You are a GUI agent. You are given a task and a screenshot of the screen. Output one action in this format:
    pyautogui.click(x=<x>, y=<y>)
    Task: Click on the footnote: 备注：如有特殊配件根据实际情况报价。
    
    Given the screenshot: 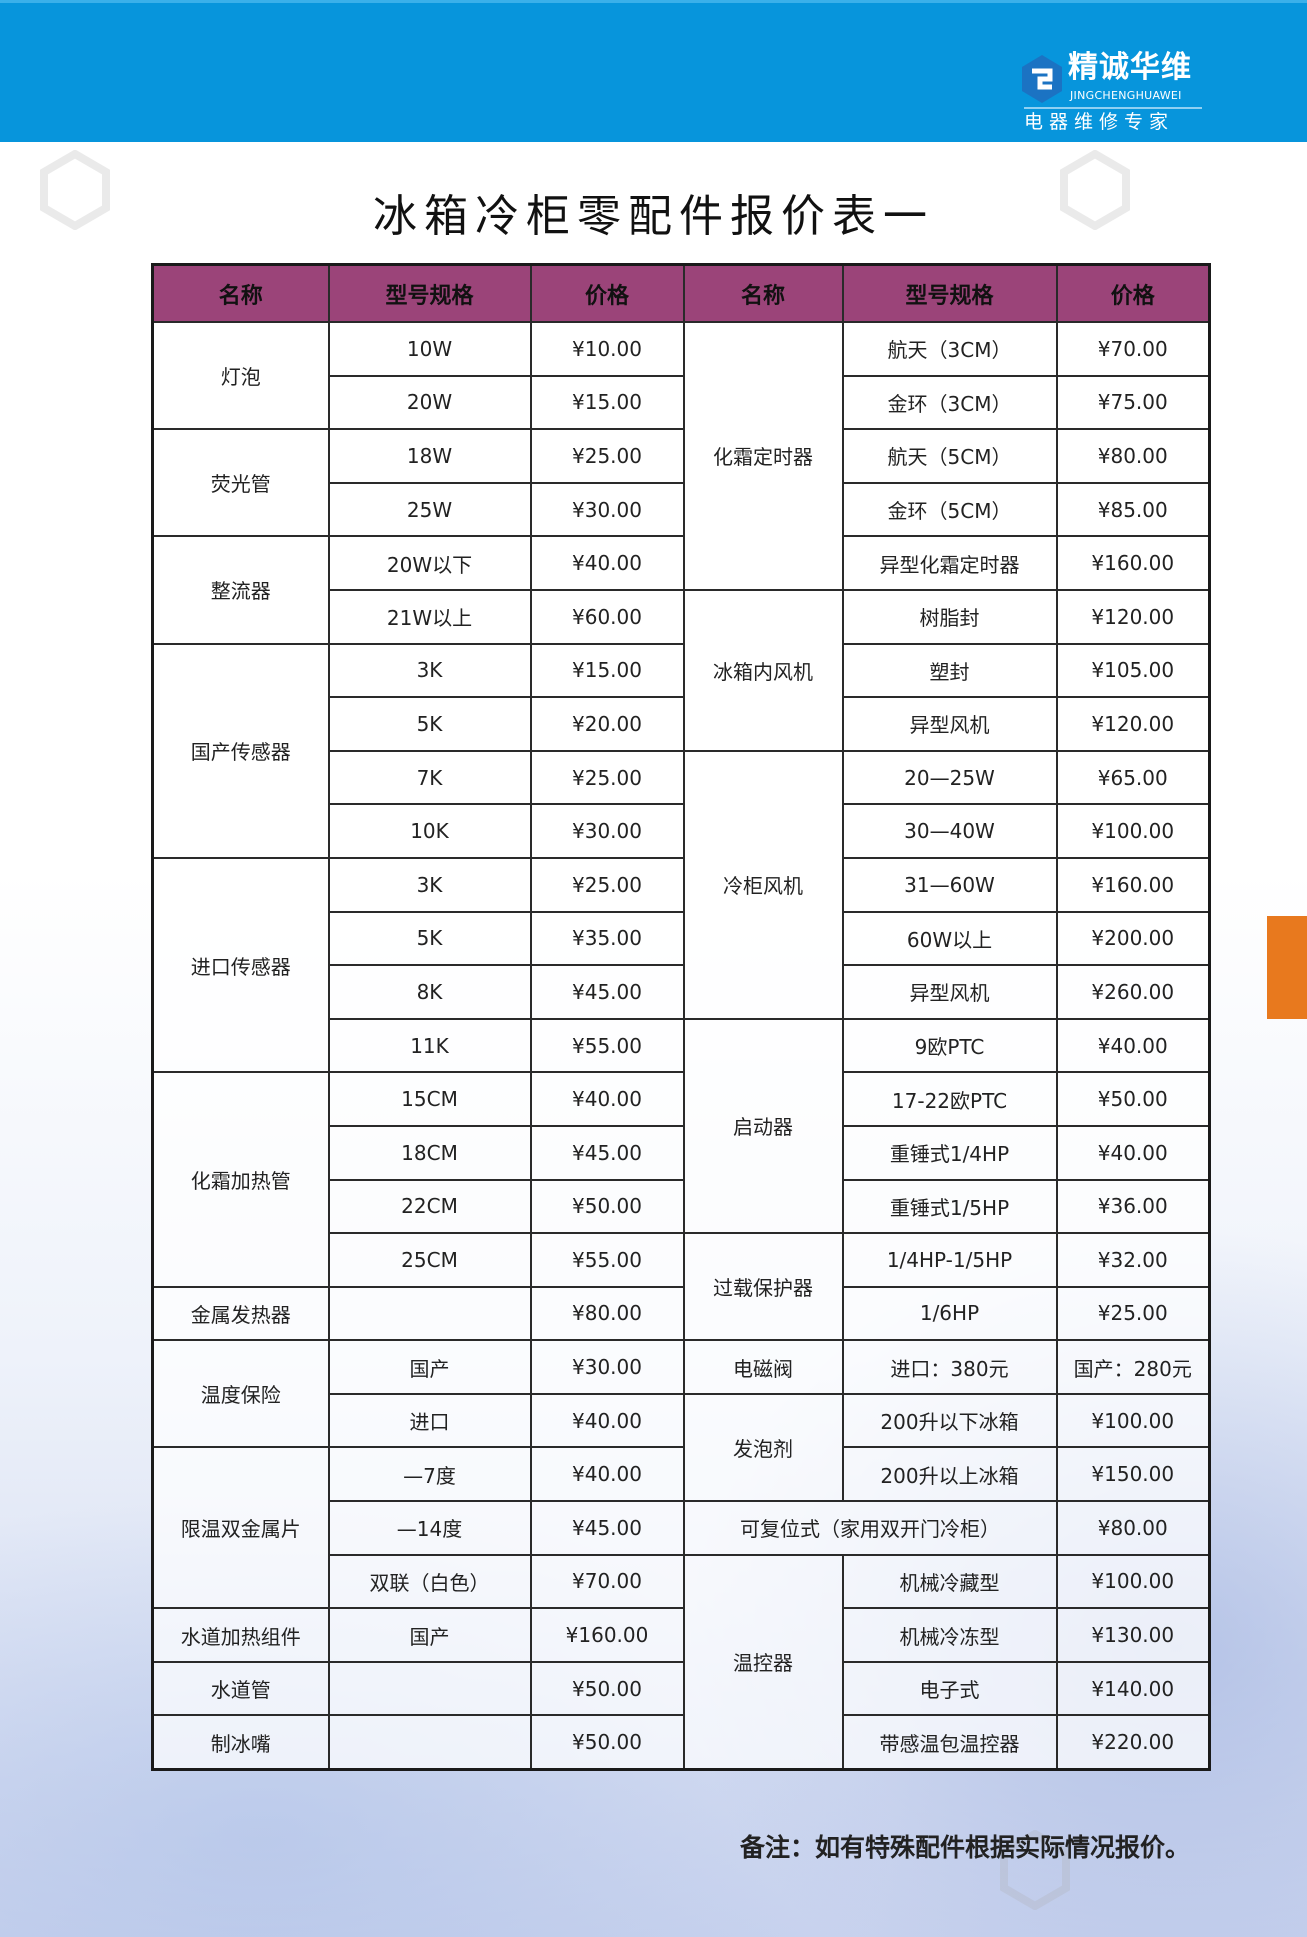 What is the action you would take?
    pyautogui.click(x=965, y=1847)
    